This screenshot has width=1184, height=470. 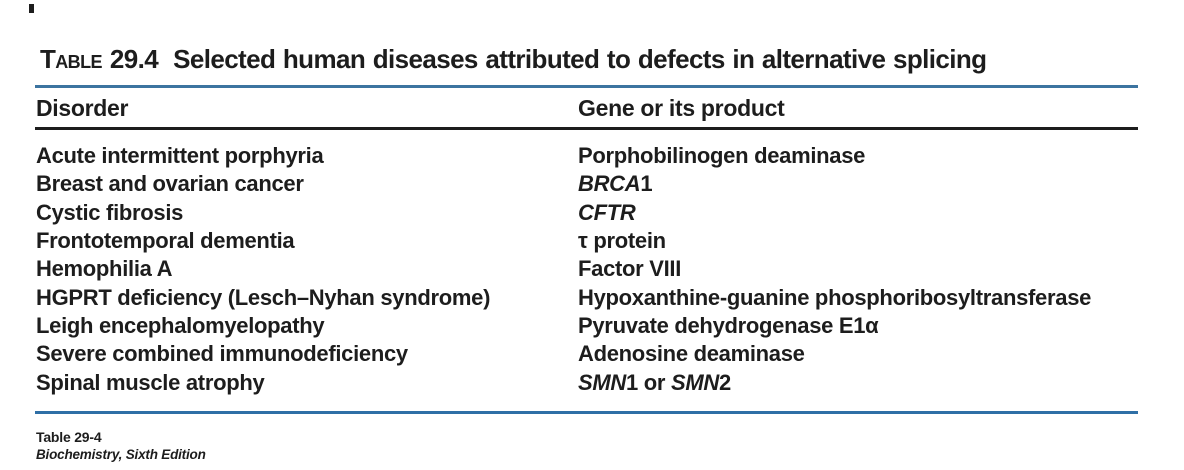 What do you see at coordinates (263, 297) in the screenshot?
I see `cell-disorder: HGPRT deficiency (Lesch–Nyhan syndrome)` at bounding box center [263, 297].